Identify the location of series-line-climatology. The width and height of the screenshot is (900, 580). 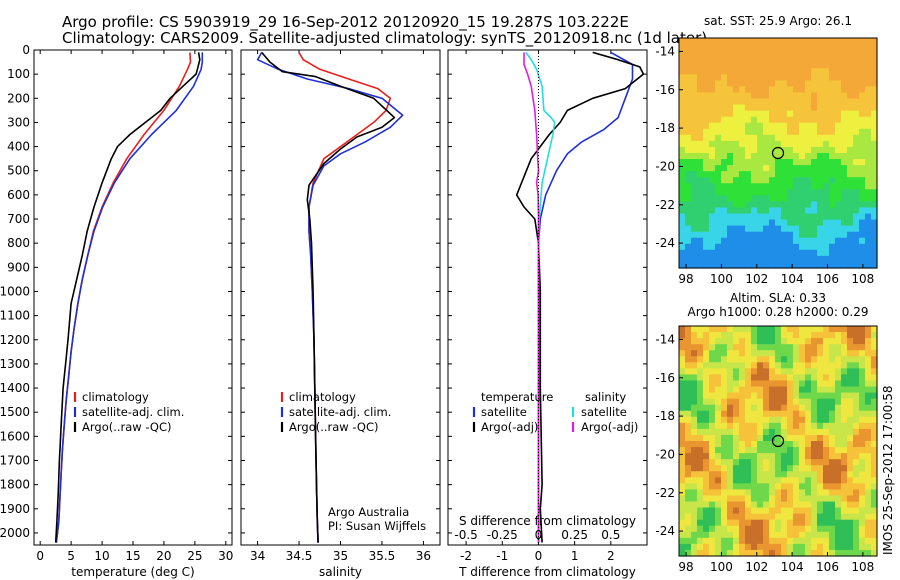
(123, 297).